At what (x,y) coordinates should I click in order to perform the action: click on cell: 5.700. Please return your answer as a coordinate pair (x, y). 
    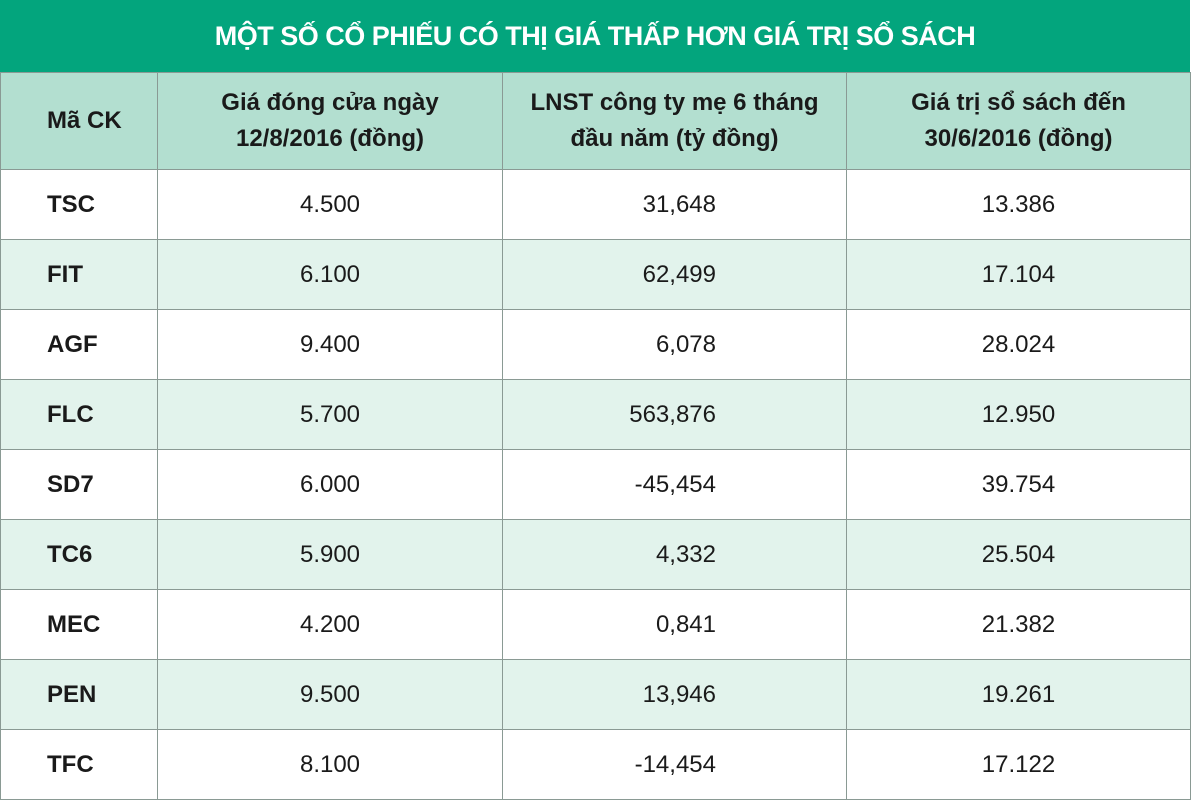
    Looking at the image, I should click on (330, 414).